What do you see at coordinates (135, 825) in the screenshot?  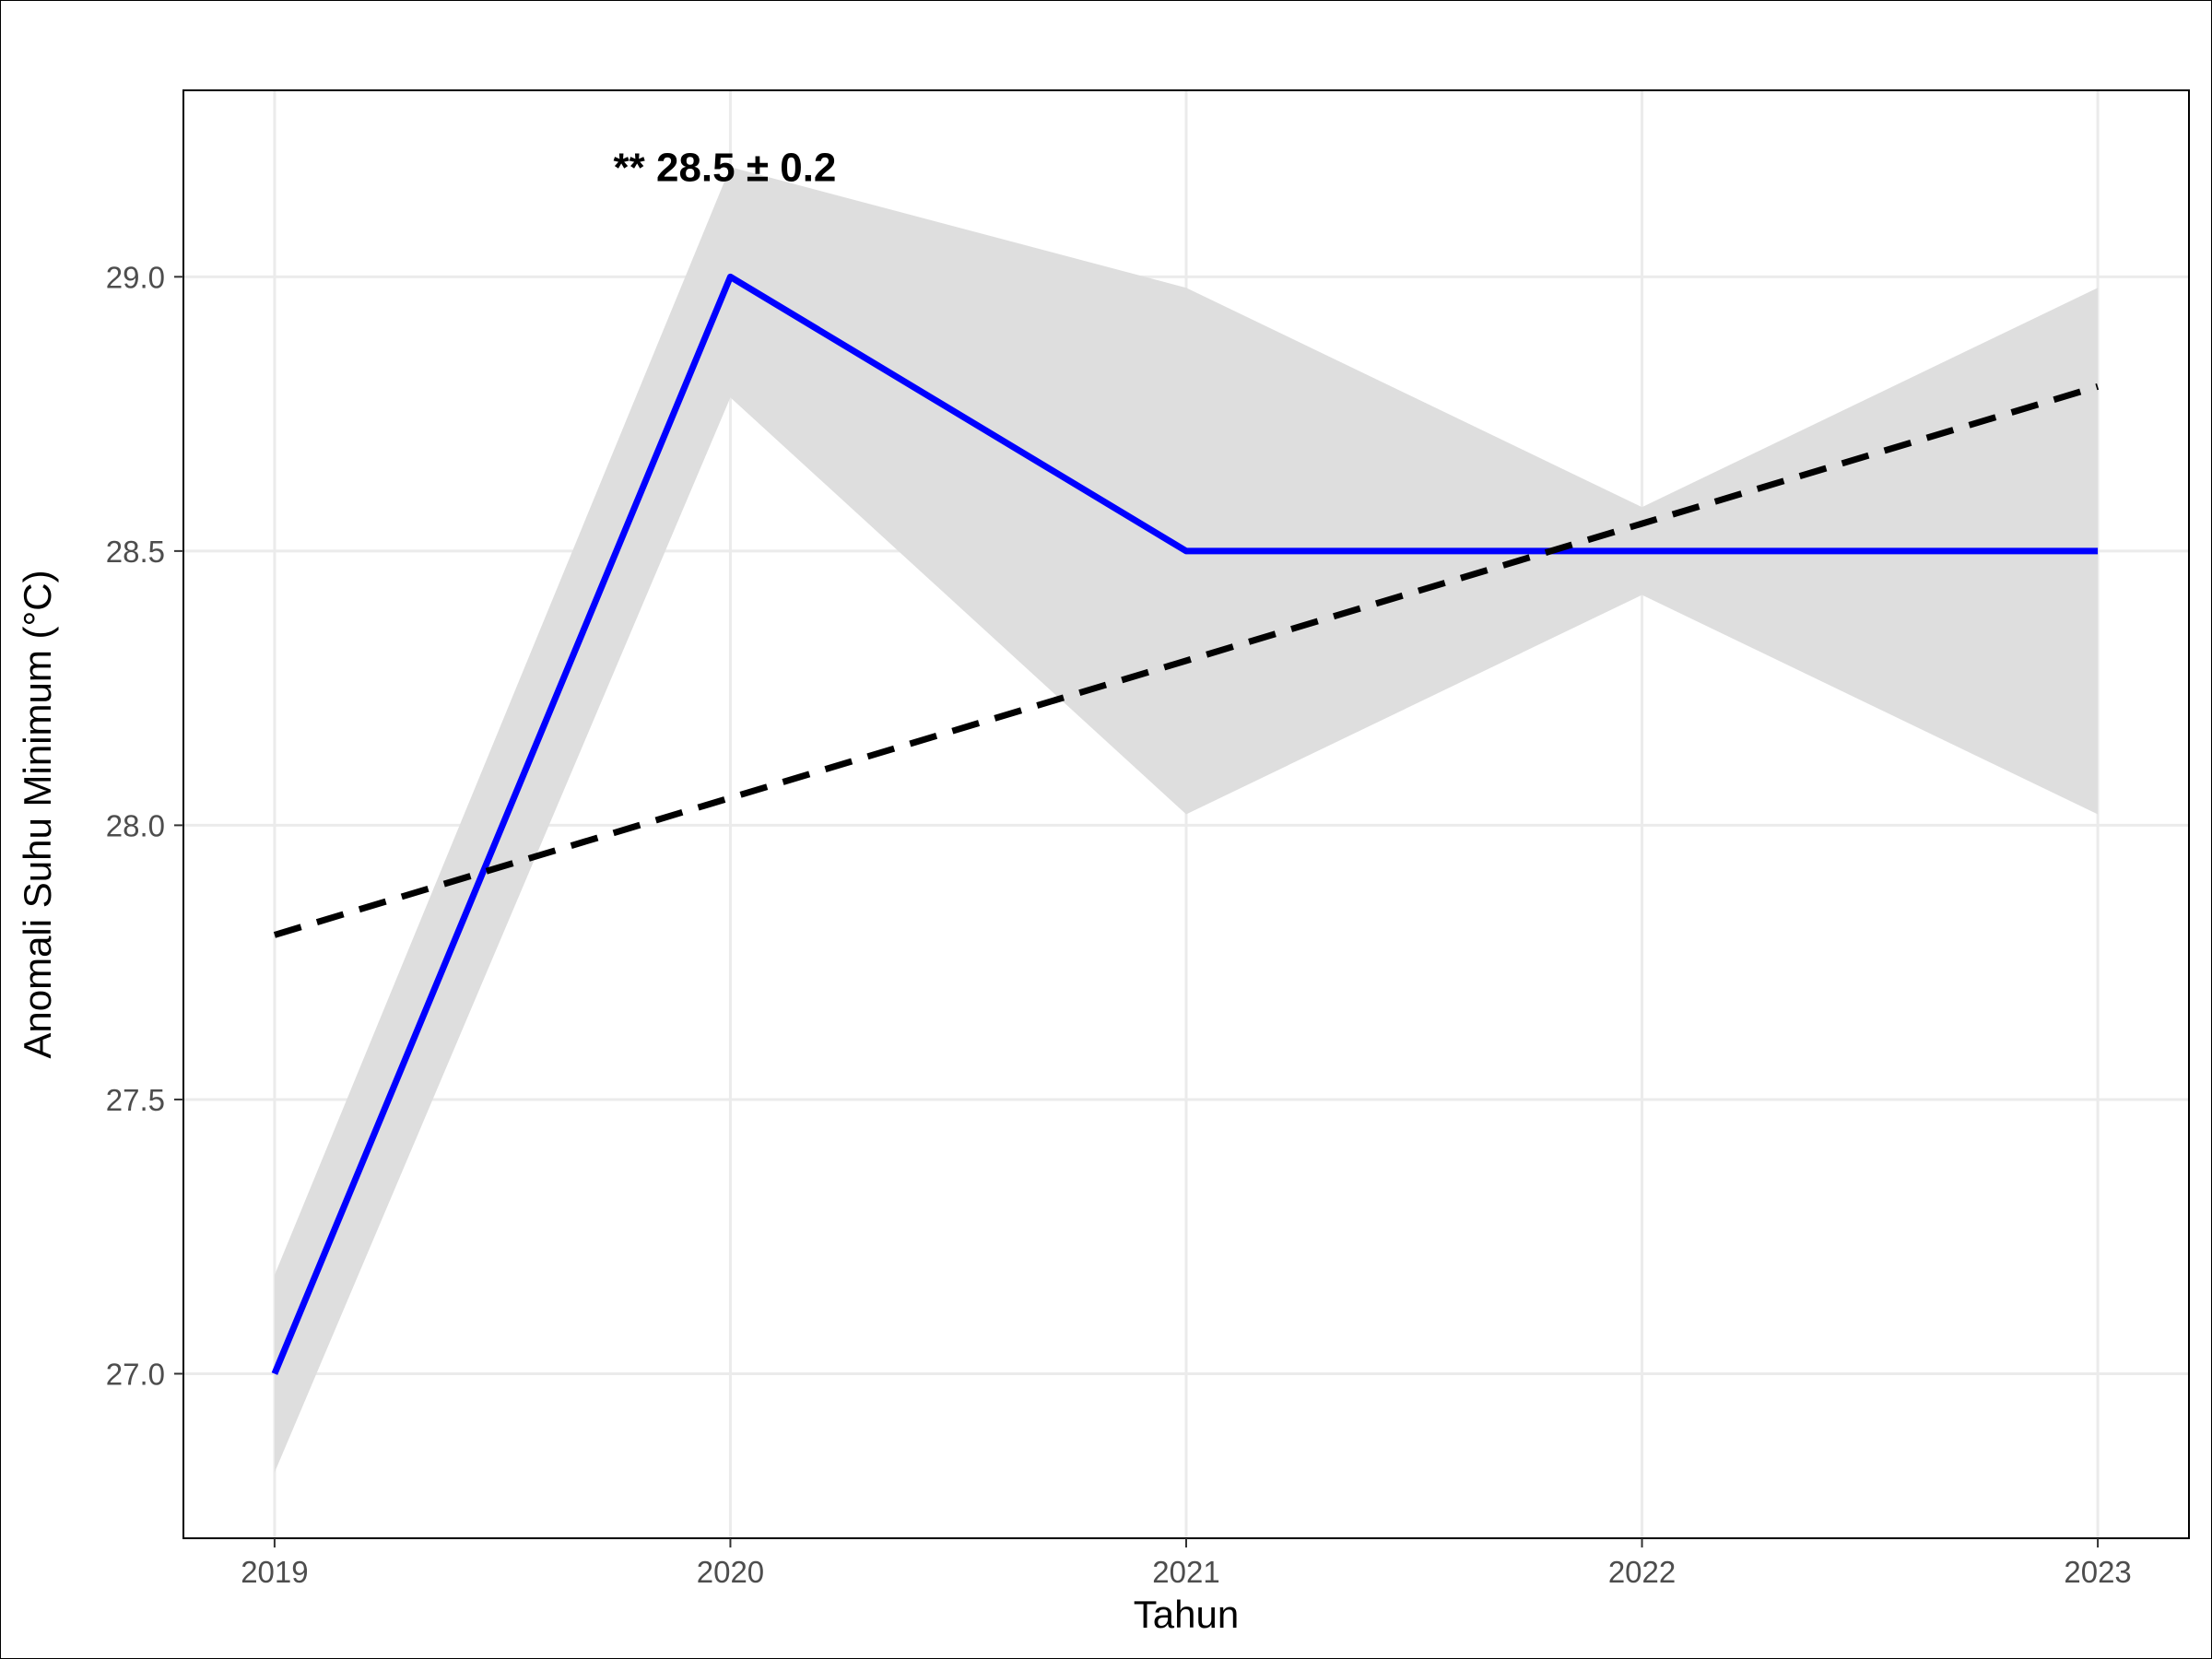 I see `y-tick-label: 28.0` at bounding box center [135, 825].